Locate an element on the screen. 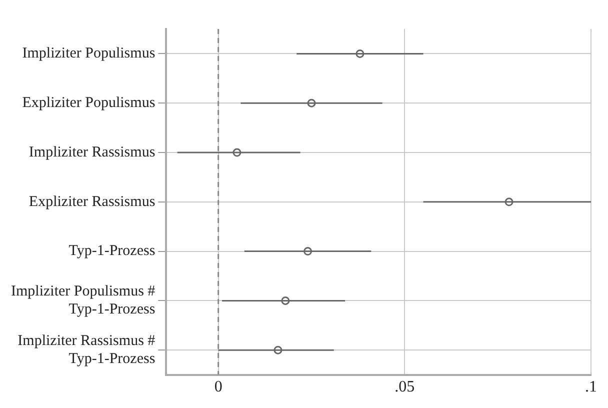 The image size is (608, 408). x-tick-label: 0 is located at coordinates (218, 387).